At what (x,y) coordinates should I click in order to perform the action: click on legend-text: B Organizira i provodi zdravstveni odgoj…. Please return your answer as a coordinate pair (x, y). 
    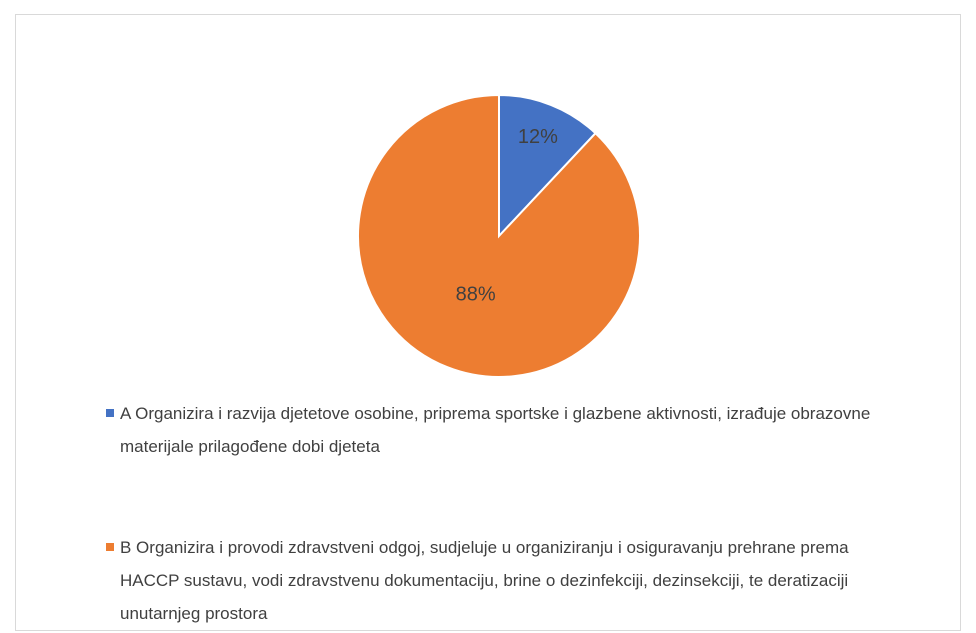
    Looking at the image, I should click on (484, 580).